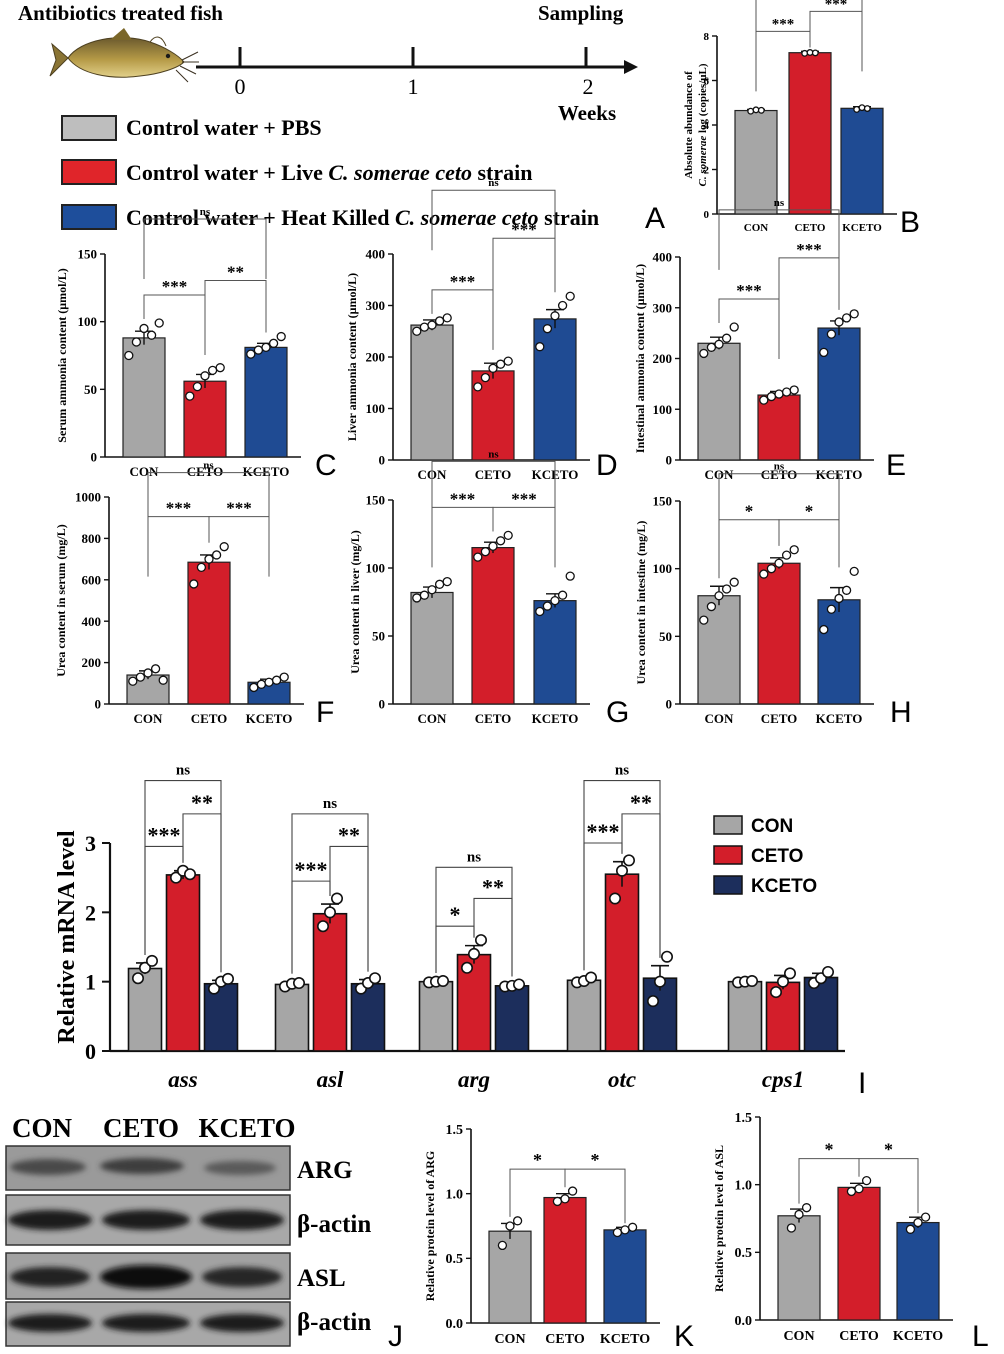  I want to click on y-axis-label-line: Relative protein level of ARG, so click(430, 1226).